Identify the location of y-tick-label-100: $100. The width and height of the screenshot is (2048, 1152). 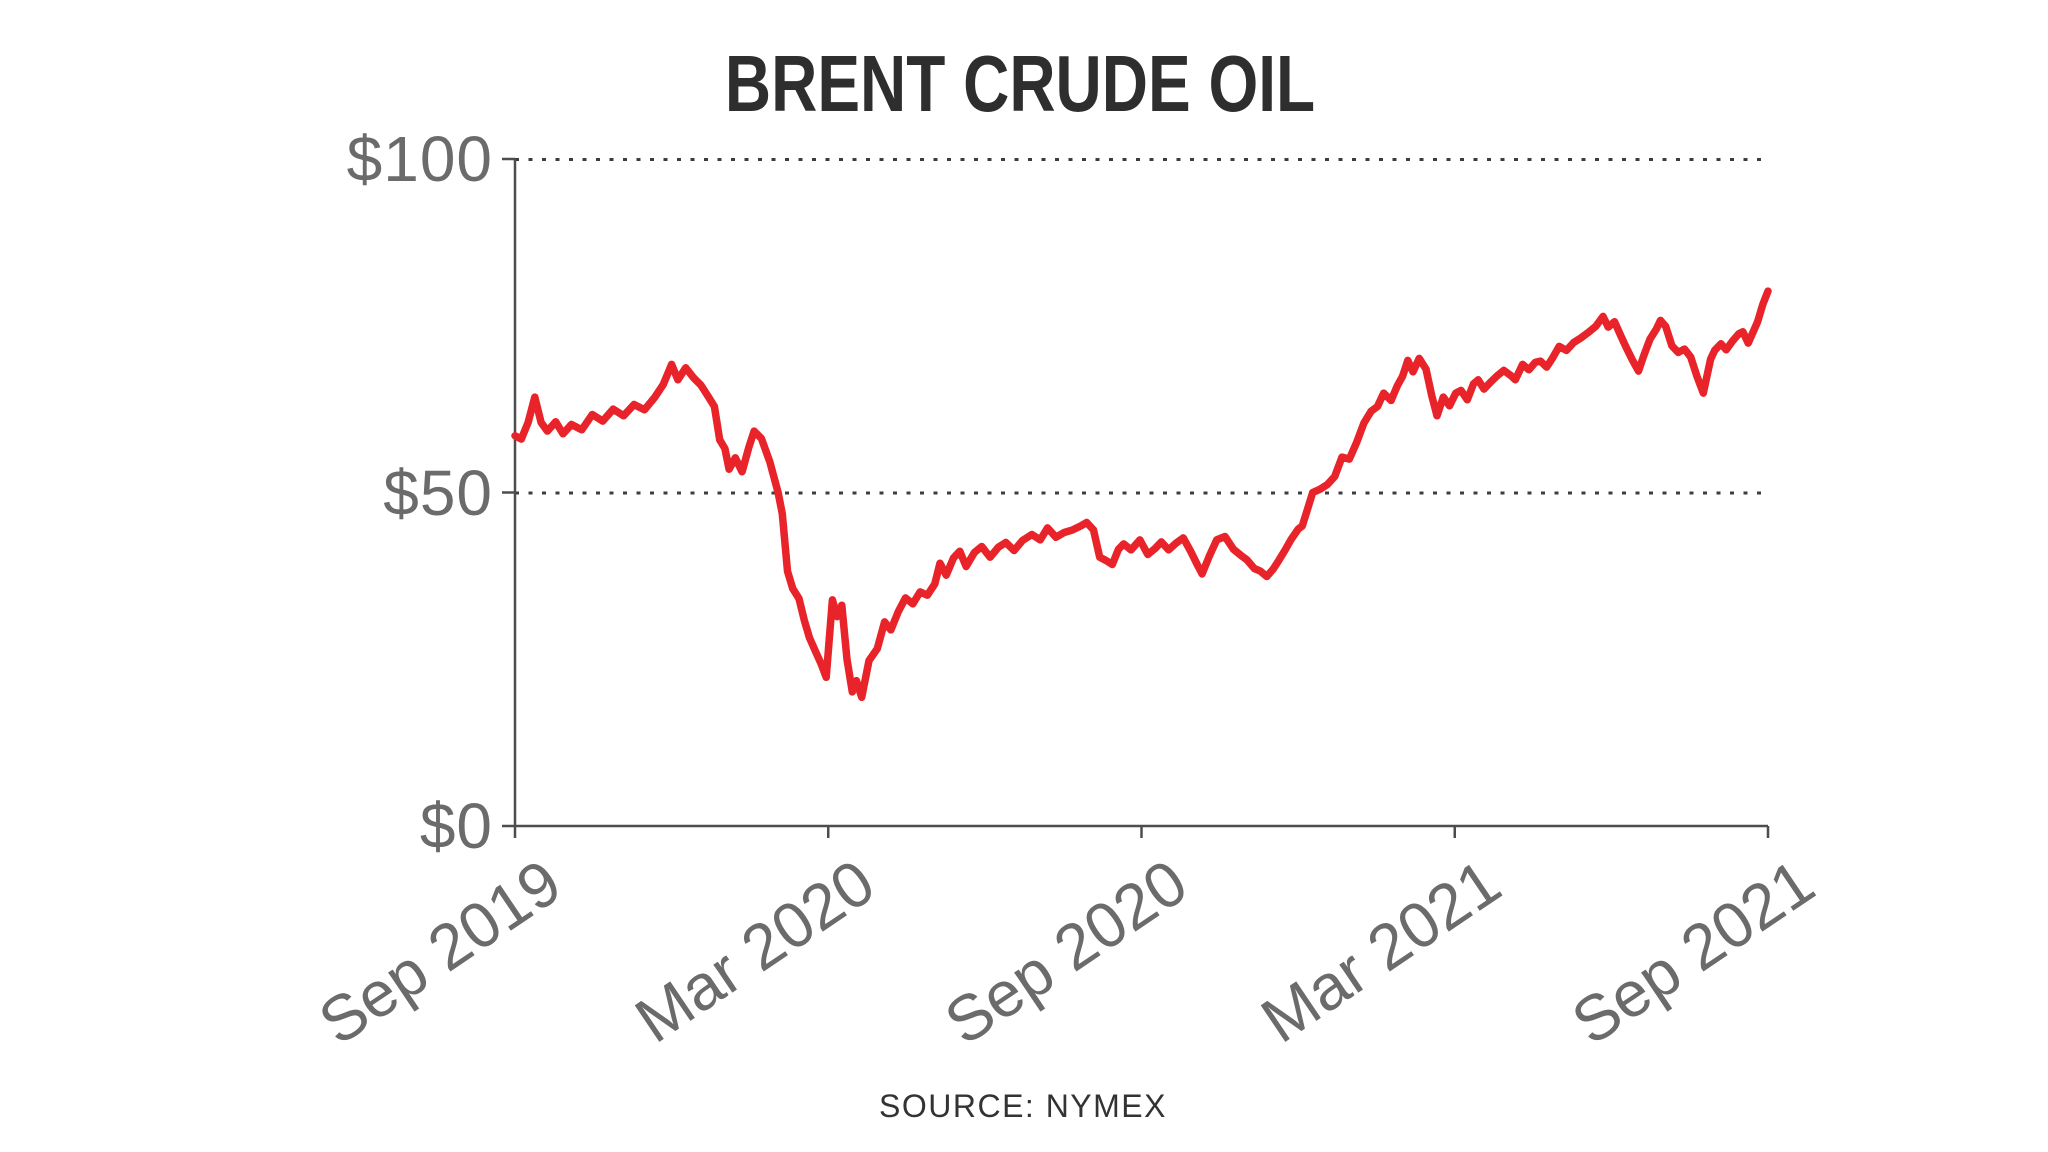
(419, 159).